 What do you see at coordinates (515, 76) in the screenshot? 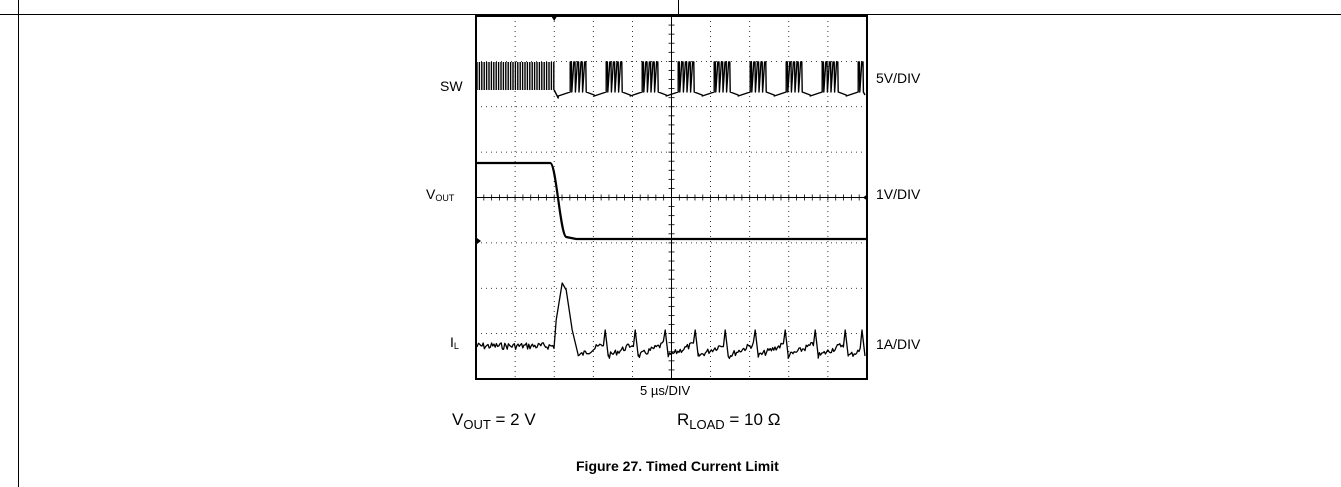
I see `sw-trace-before` at bounding box center [515, 76].